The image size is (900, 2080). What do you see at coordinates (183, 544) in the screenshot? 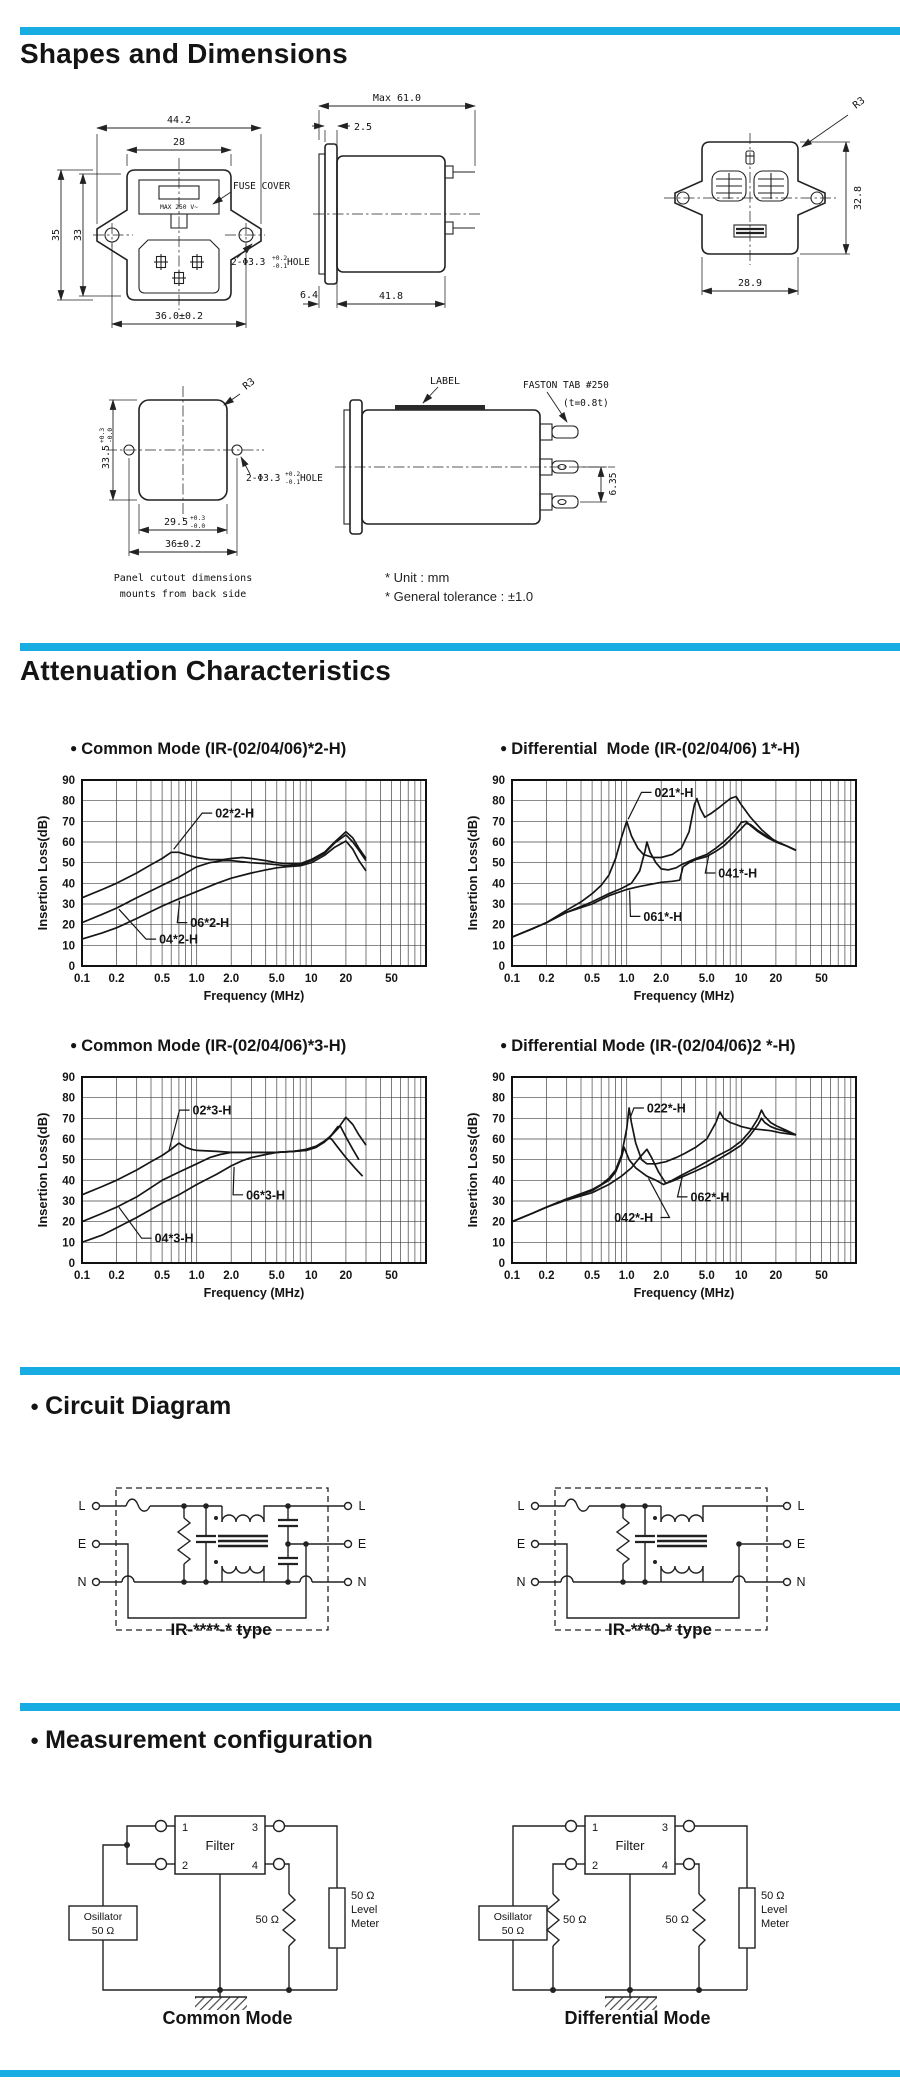
I see `dim-36: 36±0.2` at bounding box center [183, 544].